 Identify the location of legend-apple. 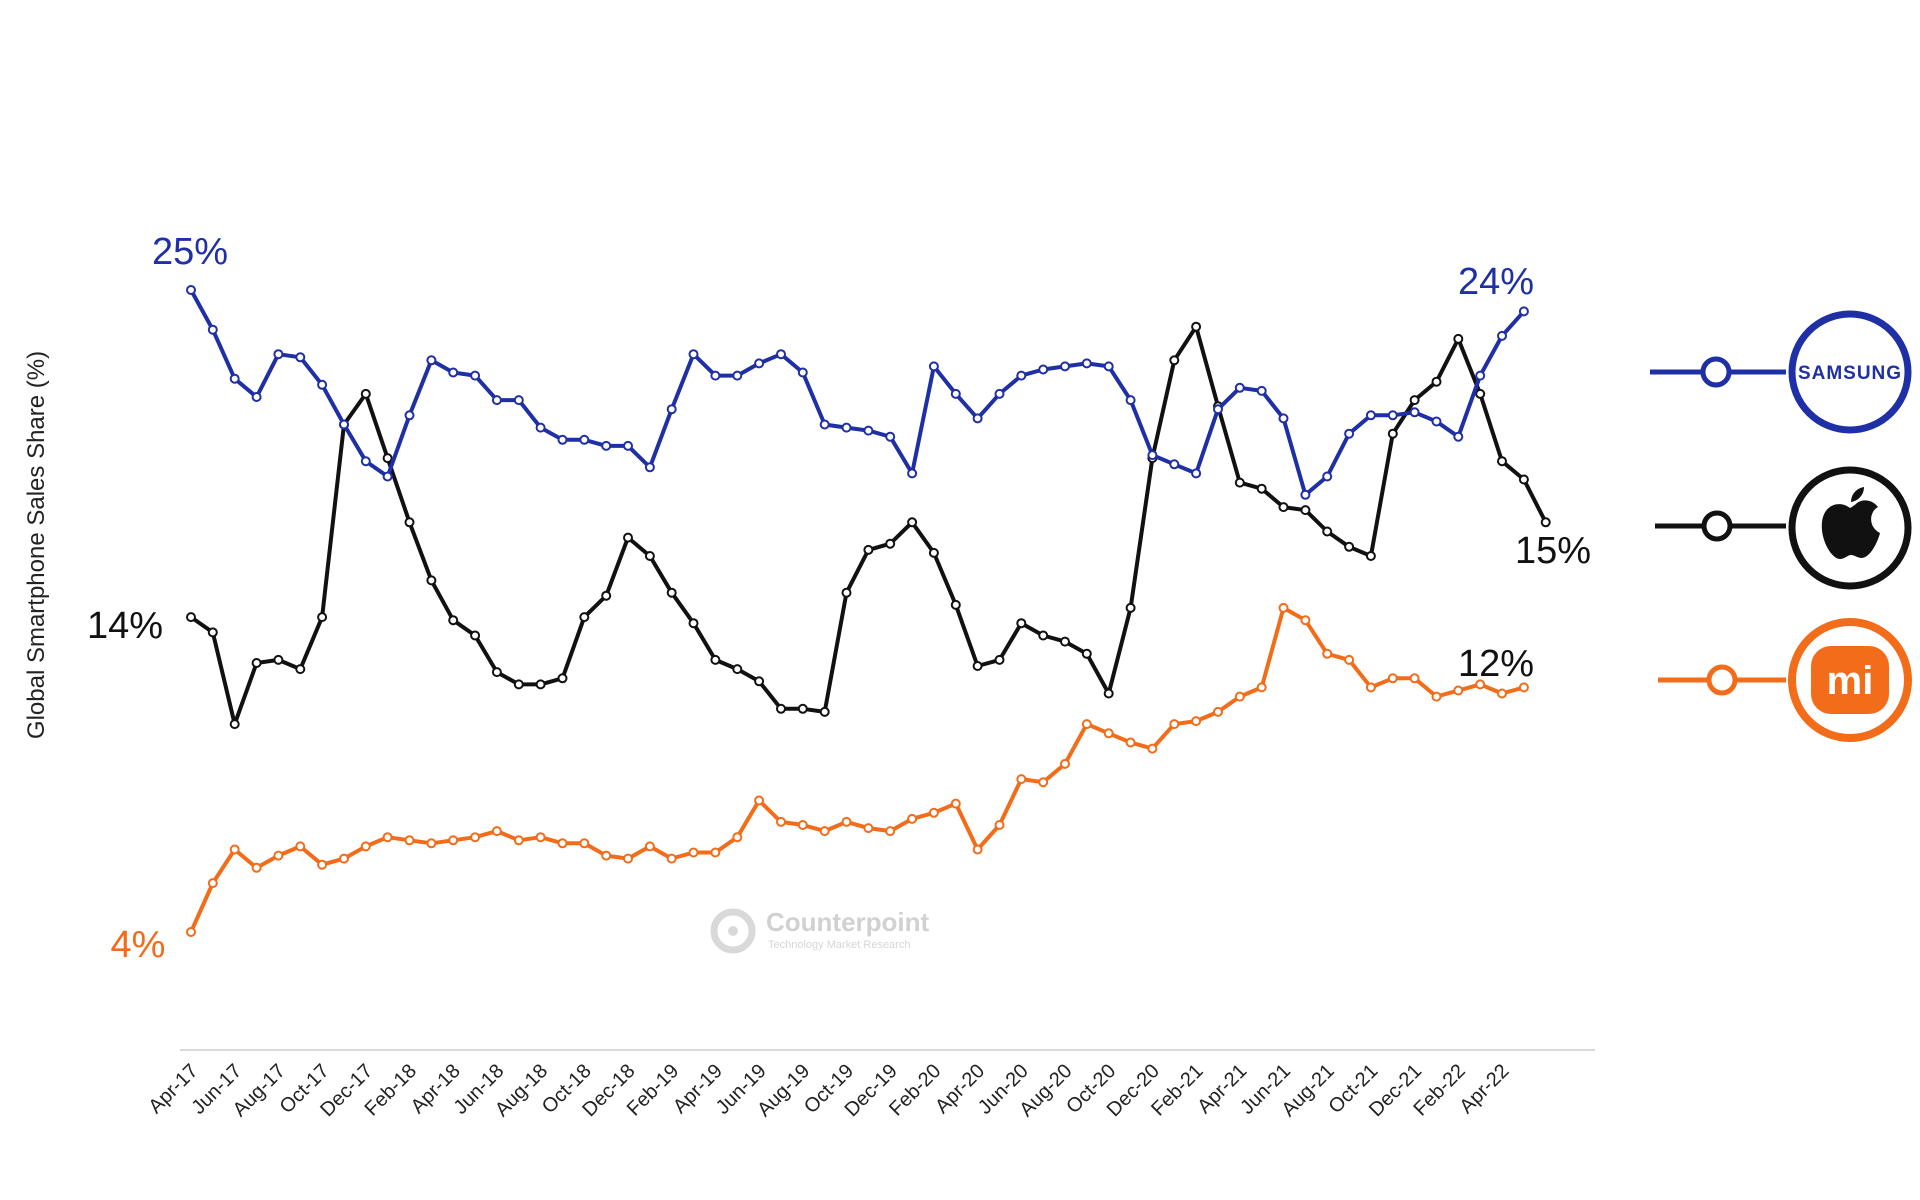
(1783, 528).